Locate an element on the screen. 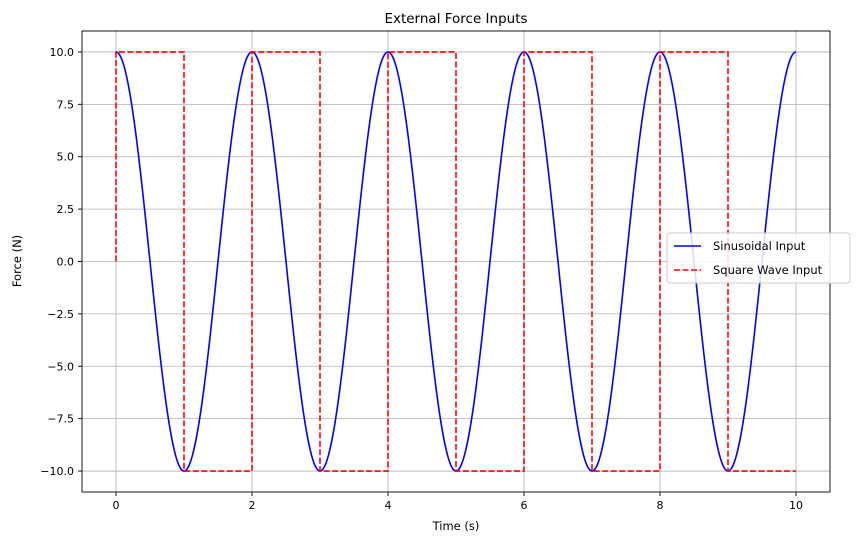 This screenshot has width=866, height=545. legend-label-square: Square Wave Input is located at coordinates (768, 270).